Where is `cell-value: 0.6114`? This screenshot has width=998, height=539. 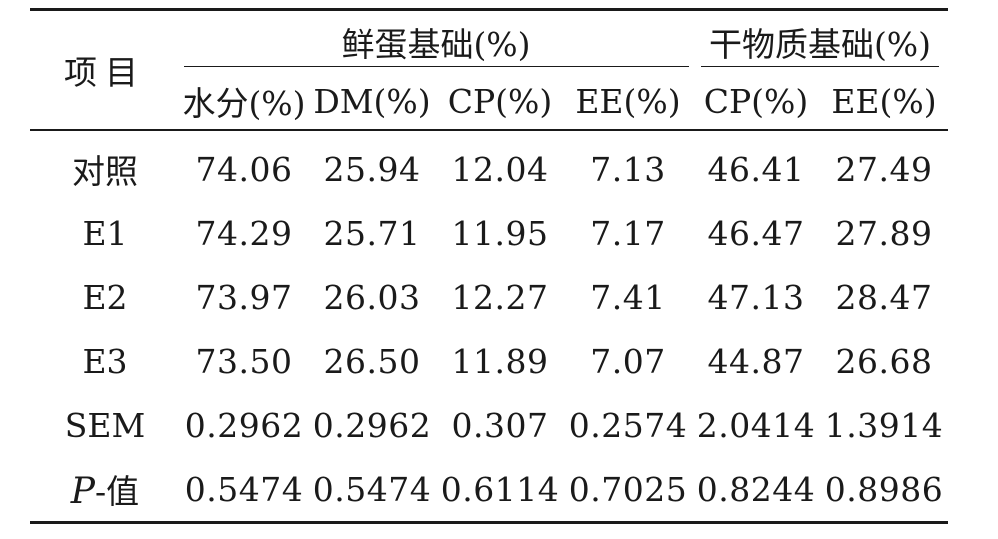
cell-value: 0.6114 is located at coordinates (500, 489).